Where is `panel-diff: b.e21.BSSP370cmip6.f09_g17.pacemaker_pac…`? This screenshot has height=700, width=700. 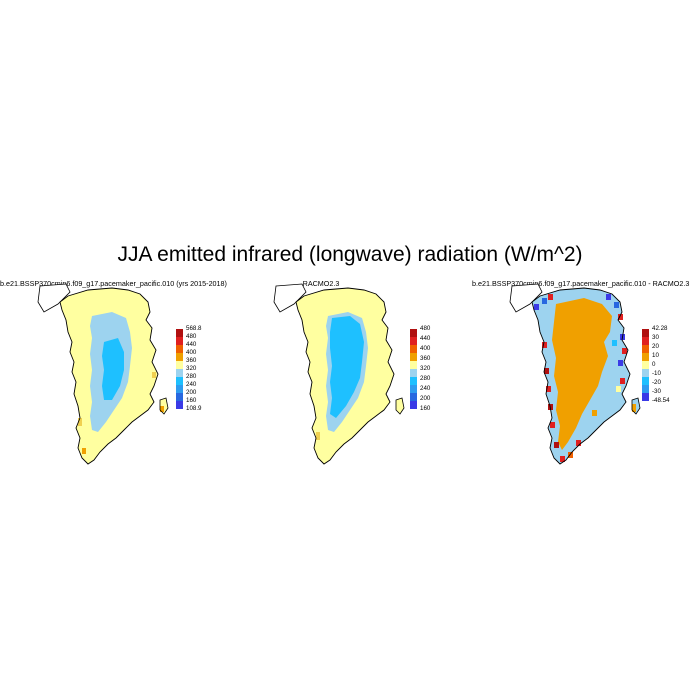 panel-diff: b.e21.BSSP370cmip6.f09_g17.pacemaker_pac… is located at coordinates (582, 375).